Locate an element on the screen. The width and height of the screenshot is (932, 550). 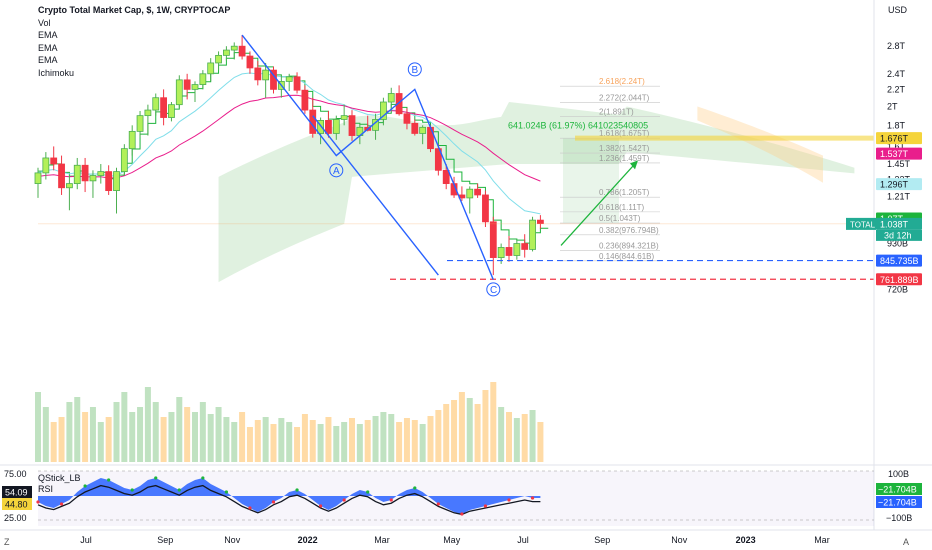
auto-scale-button: A is located at coordinates (906, 542).